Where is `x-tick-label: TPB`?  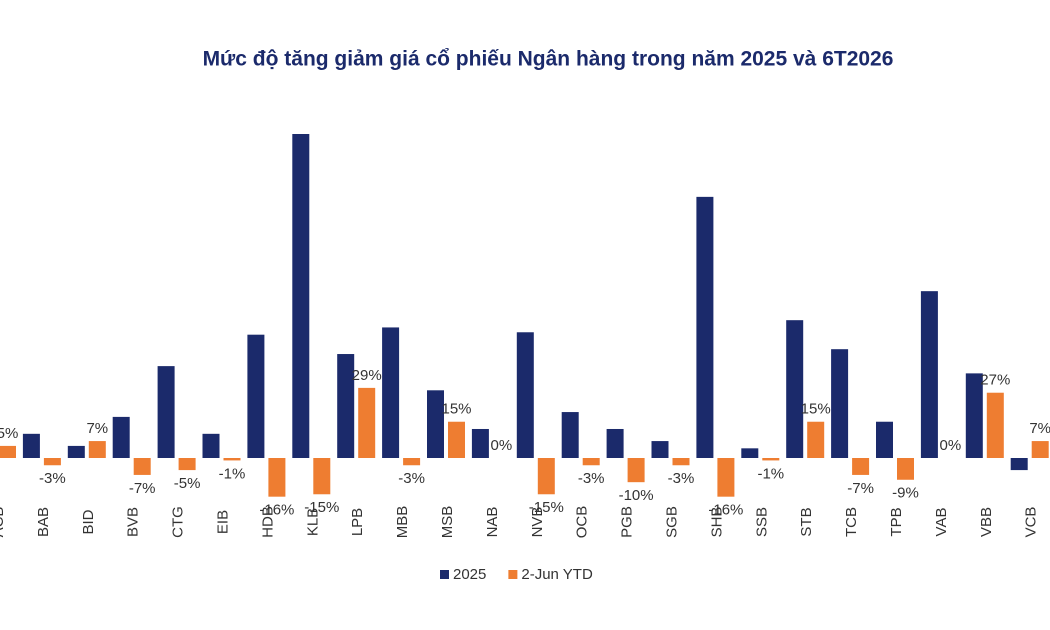 x-tick-label: TPB is located at coordinates (896, 521).